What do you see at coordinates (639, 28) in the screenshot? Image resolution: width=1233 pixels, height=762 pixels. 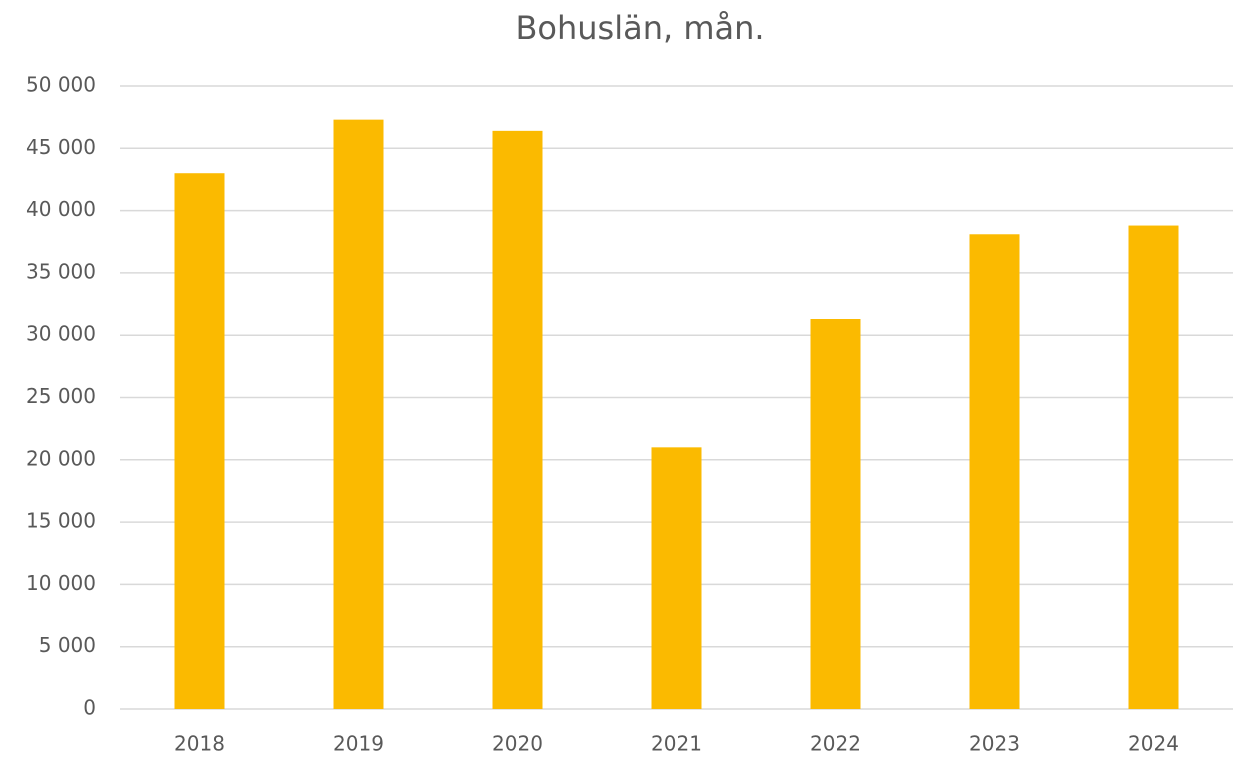 I see `chart-title: Bohuslän, mån.` at bounding box center [639, 28].